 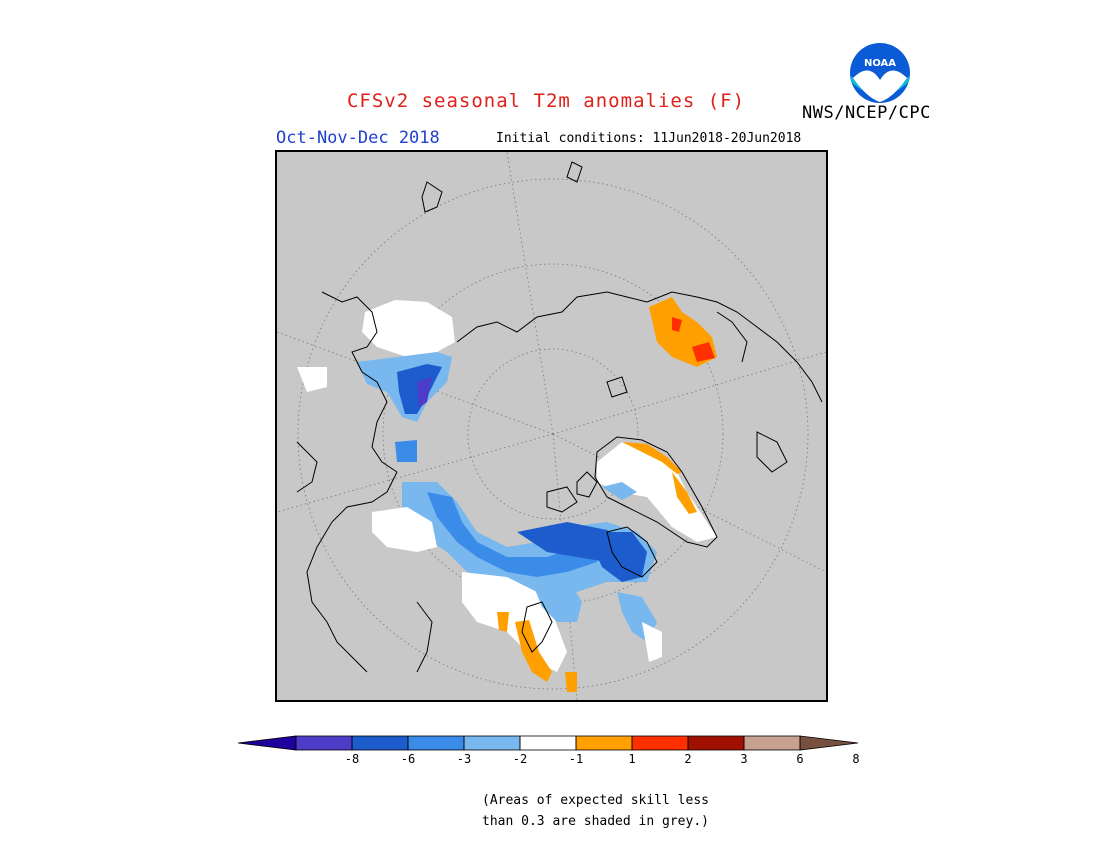 I want to click on colorbar-arrow-right, so click(x=829, y=743).